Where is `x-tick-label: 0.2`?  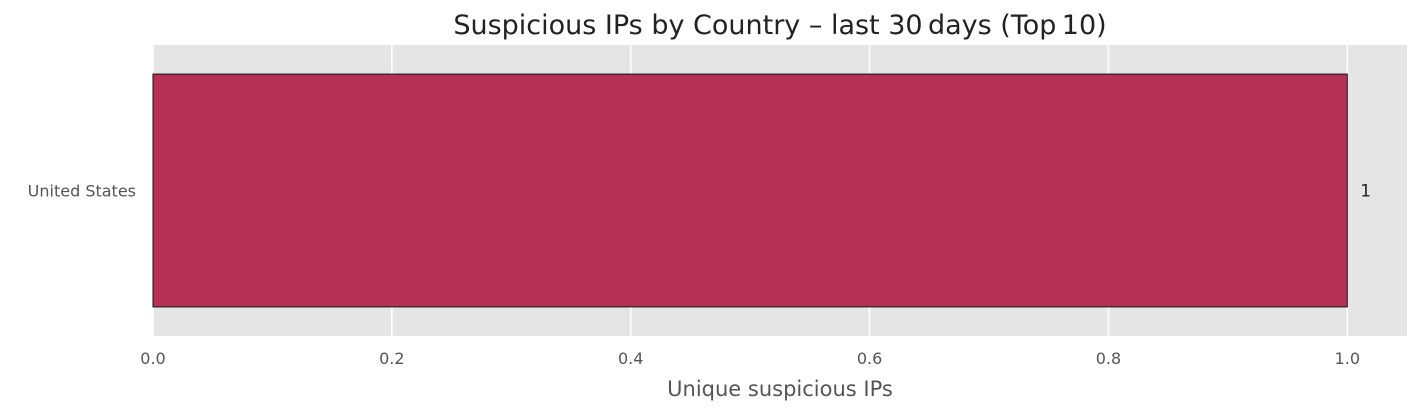 x-tick-label: 0.2 is located at coordinates (391, 358).